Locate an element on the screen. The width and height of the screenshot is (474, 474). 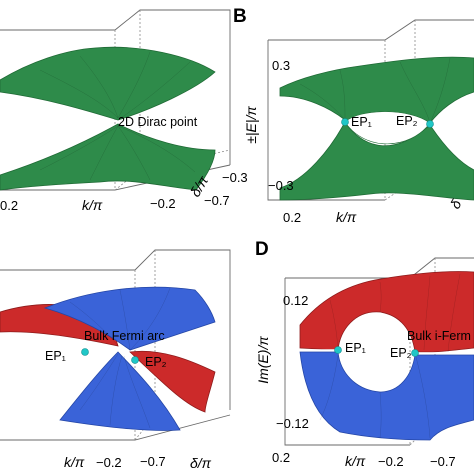
panel-d-k-label: k/π is located at coordinates (355, 461).